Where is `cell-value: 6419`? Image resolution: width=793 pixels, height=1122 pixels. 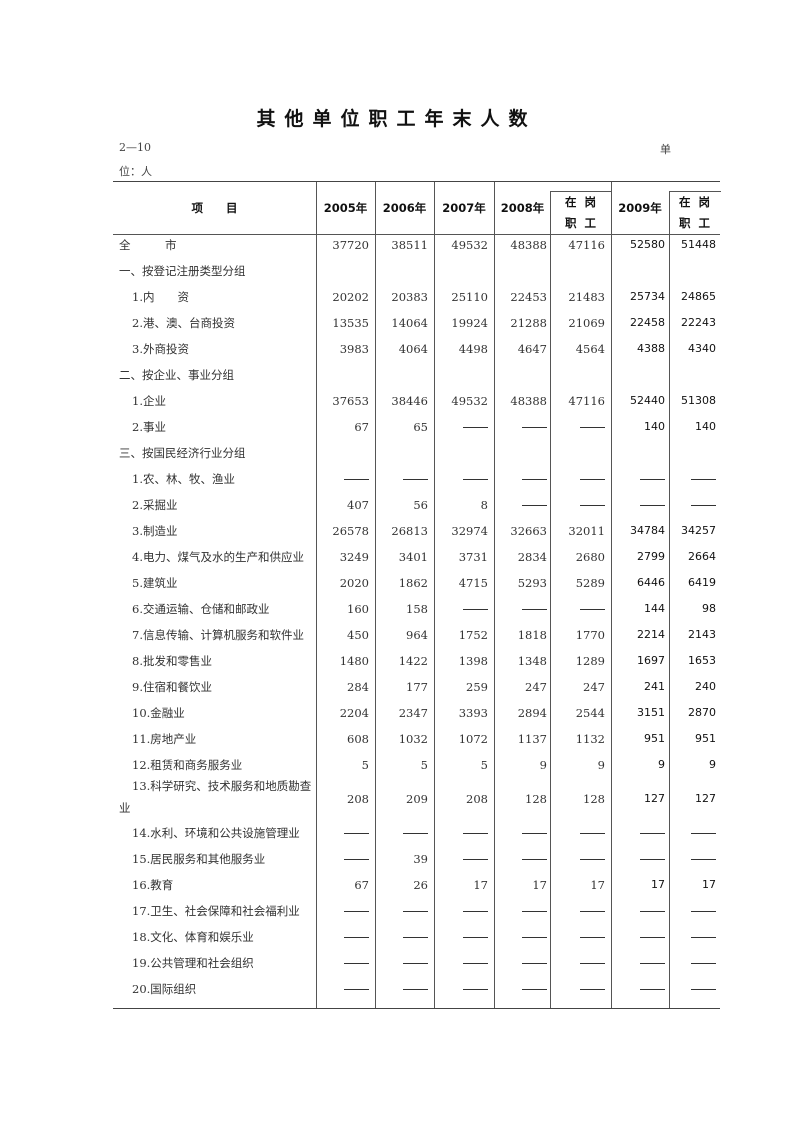 cell-value: 6419 is located at coordinates (702, 582).